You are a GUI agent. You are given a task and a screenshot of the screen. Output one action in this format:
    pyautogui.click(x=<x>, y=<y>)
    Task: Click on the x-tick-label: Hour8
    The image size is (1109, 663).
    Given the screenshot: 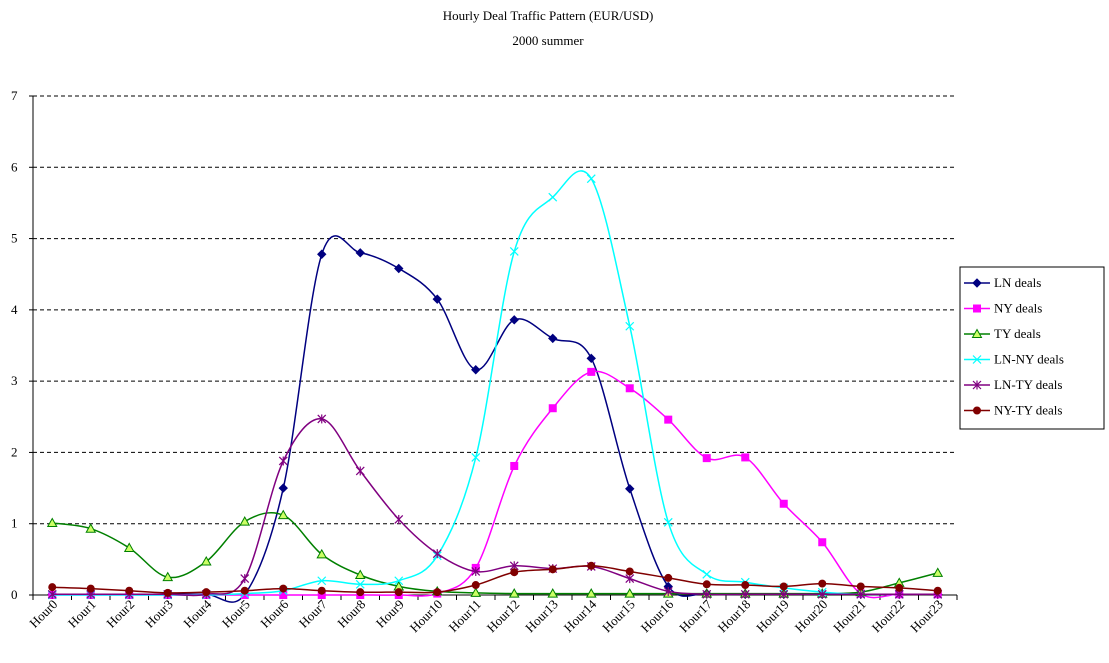 What is the action you would take?
    pyautogui.click(x=351, y=614)
    